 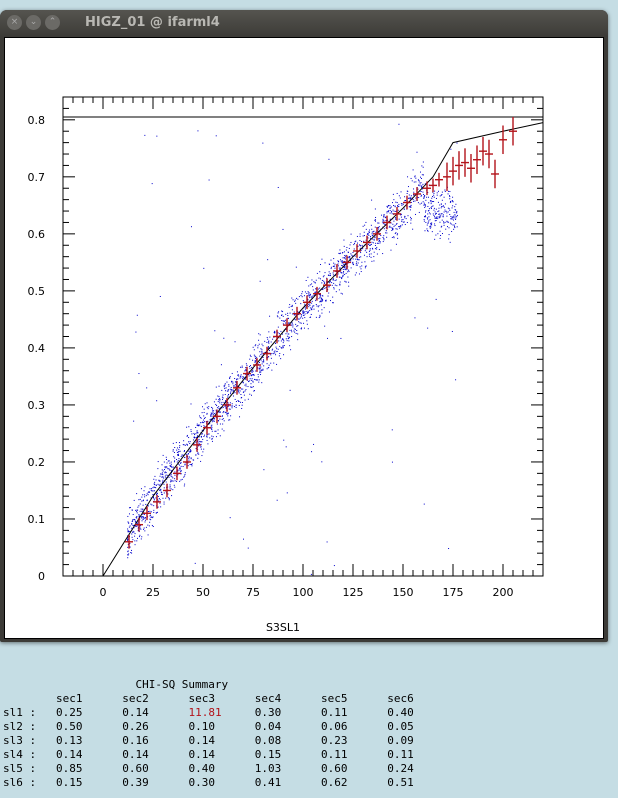 I want to click on title-bar: × ⌄ ⌃ HIGZ_01 @ ifarml4, so click(x=304, y=23).